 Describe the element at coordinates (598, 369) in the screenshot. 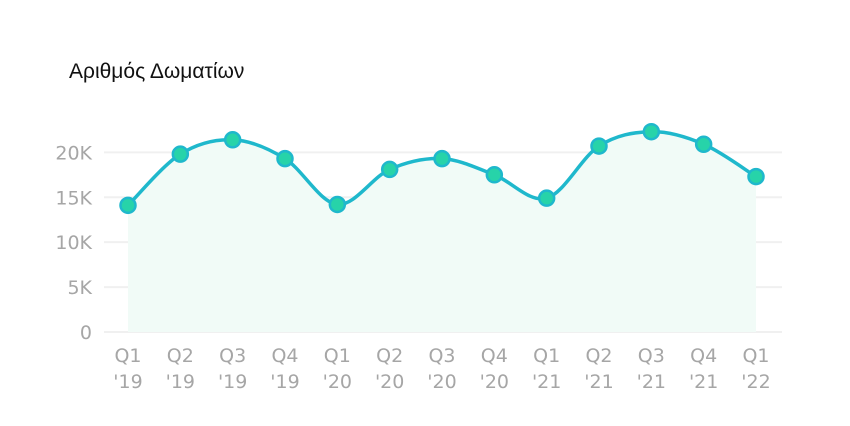

I see `x-tick-label: Q2'21` at that location.